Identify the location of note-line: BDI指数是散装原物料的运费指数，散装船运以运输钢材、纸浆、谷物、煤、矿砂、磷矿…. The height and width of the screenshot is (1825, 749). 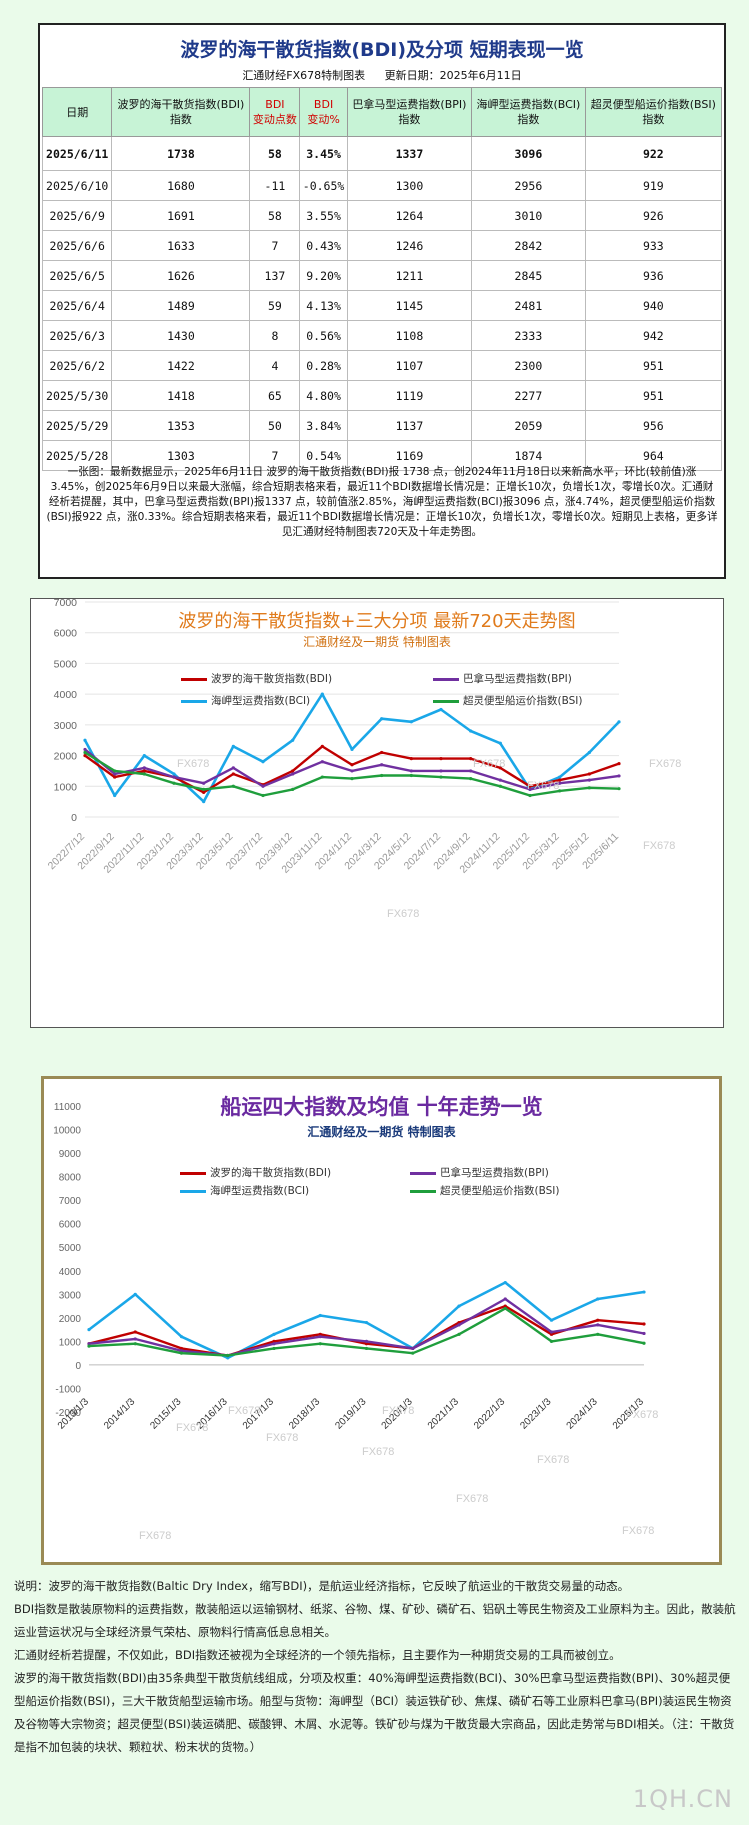
(375, 1620).